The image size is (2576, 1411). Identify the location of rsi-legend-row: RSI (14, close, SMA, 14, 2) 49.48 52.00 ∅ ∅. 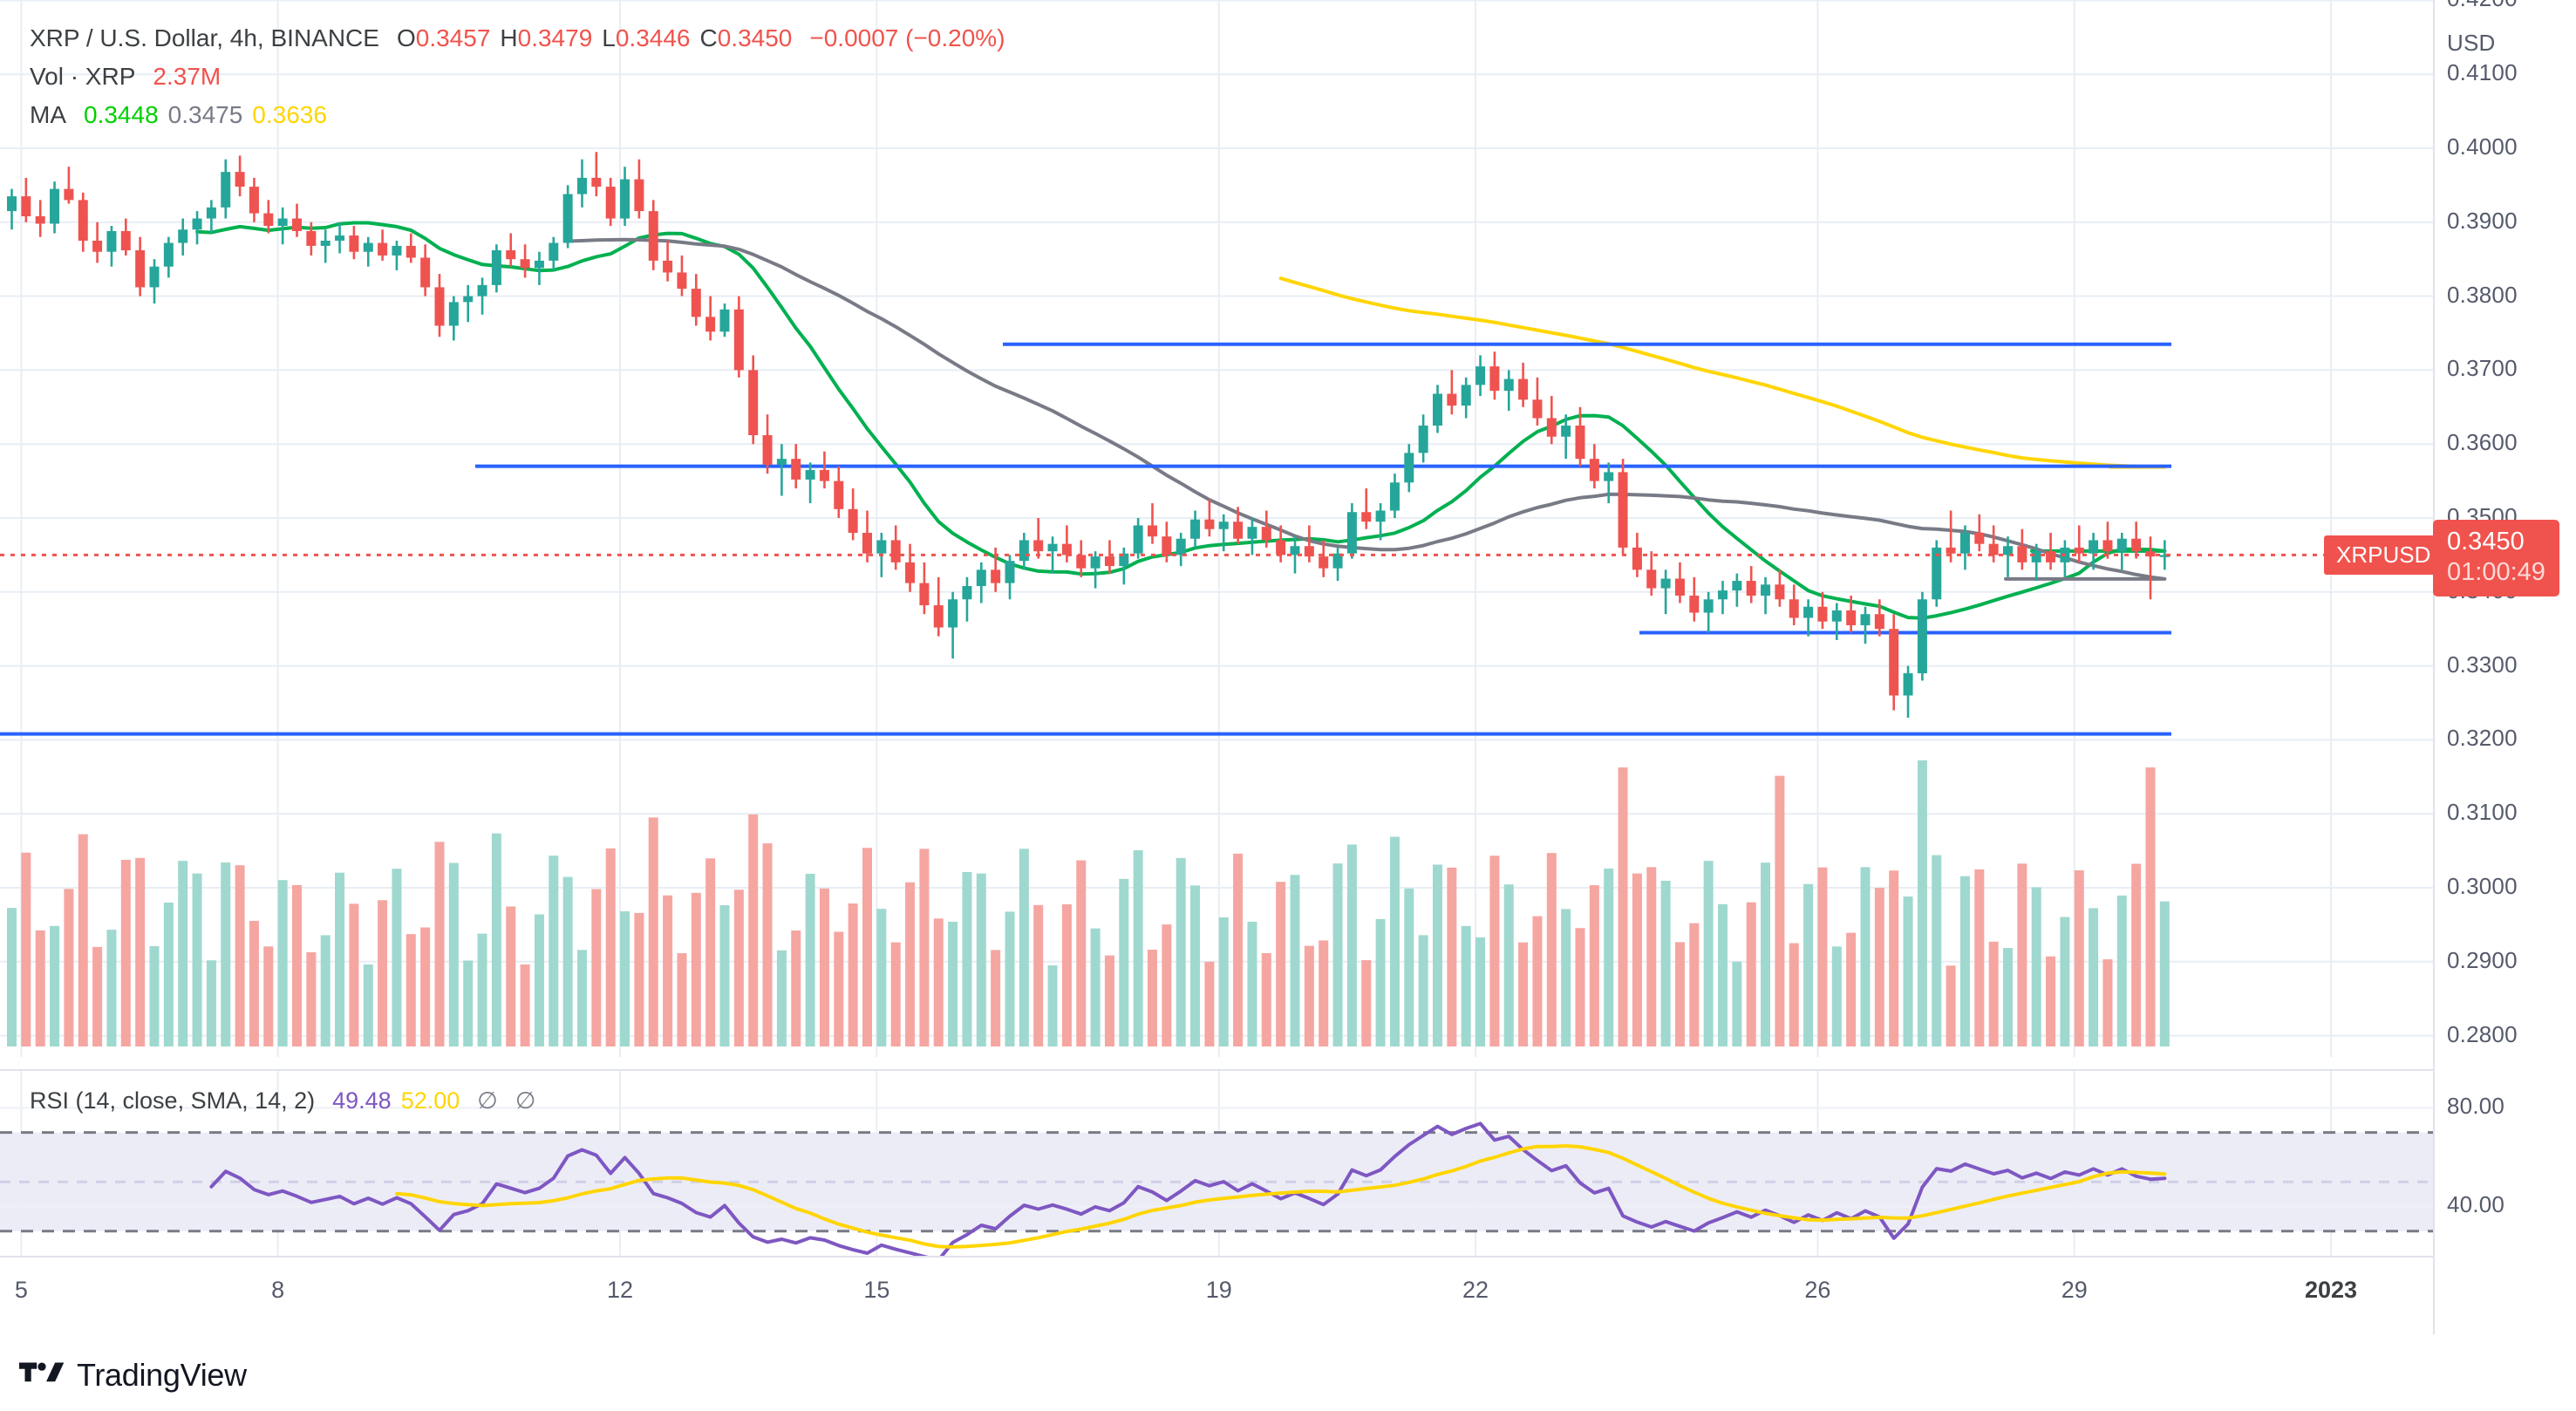
(283, 1100).